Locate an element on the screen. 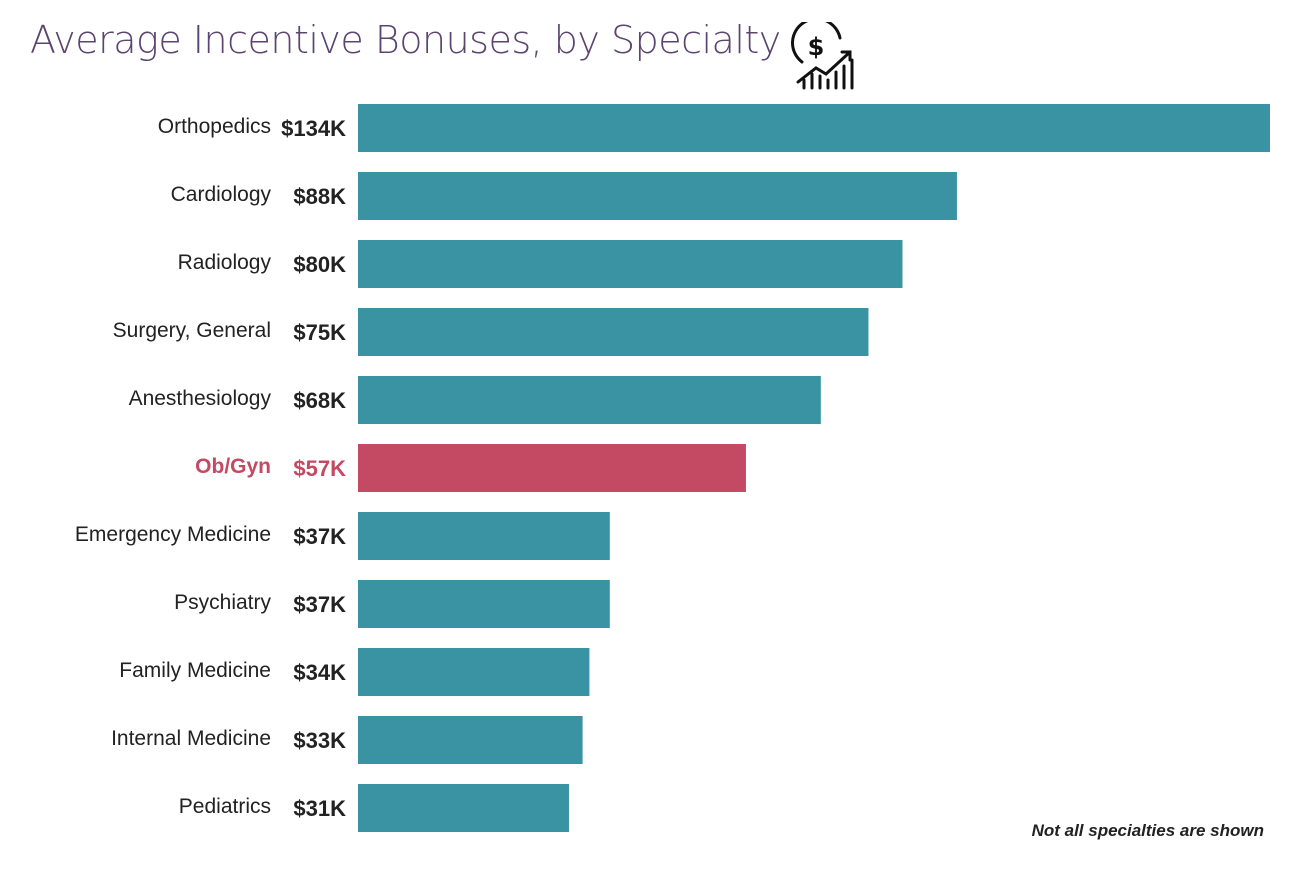 This screenshot has width=1290, height=878. category-label: Surgery, General is located at coordinates (192, 330).